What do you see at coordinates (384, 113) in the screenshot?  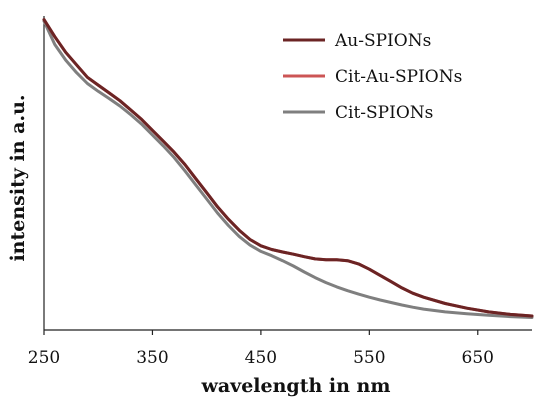 I see `legend-label: Cit-SPIONs` at bounding box center [384, 113].